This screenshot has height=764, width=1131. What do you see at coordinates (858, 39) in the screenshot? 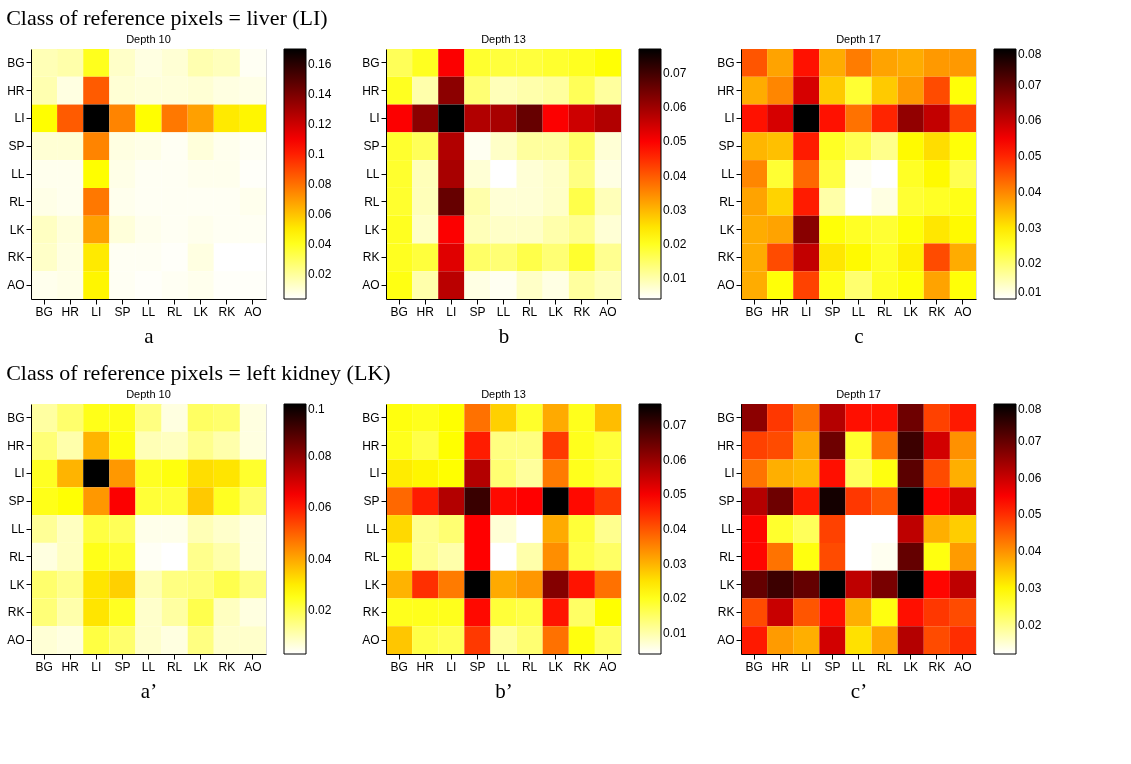
I see `chart-title: Depth 17` at bounding box center [858, 39].